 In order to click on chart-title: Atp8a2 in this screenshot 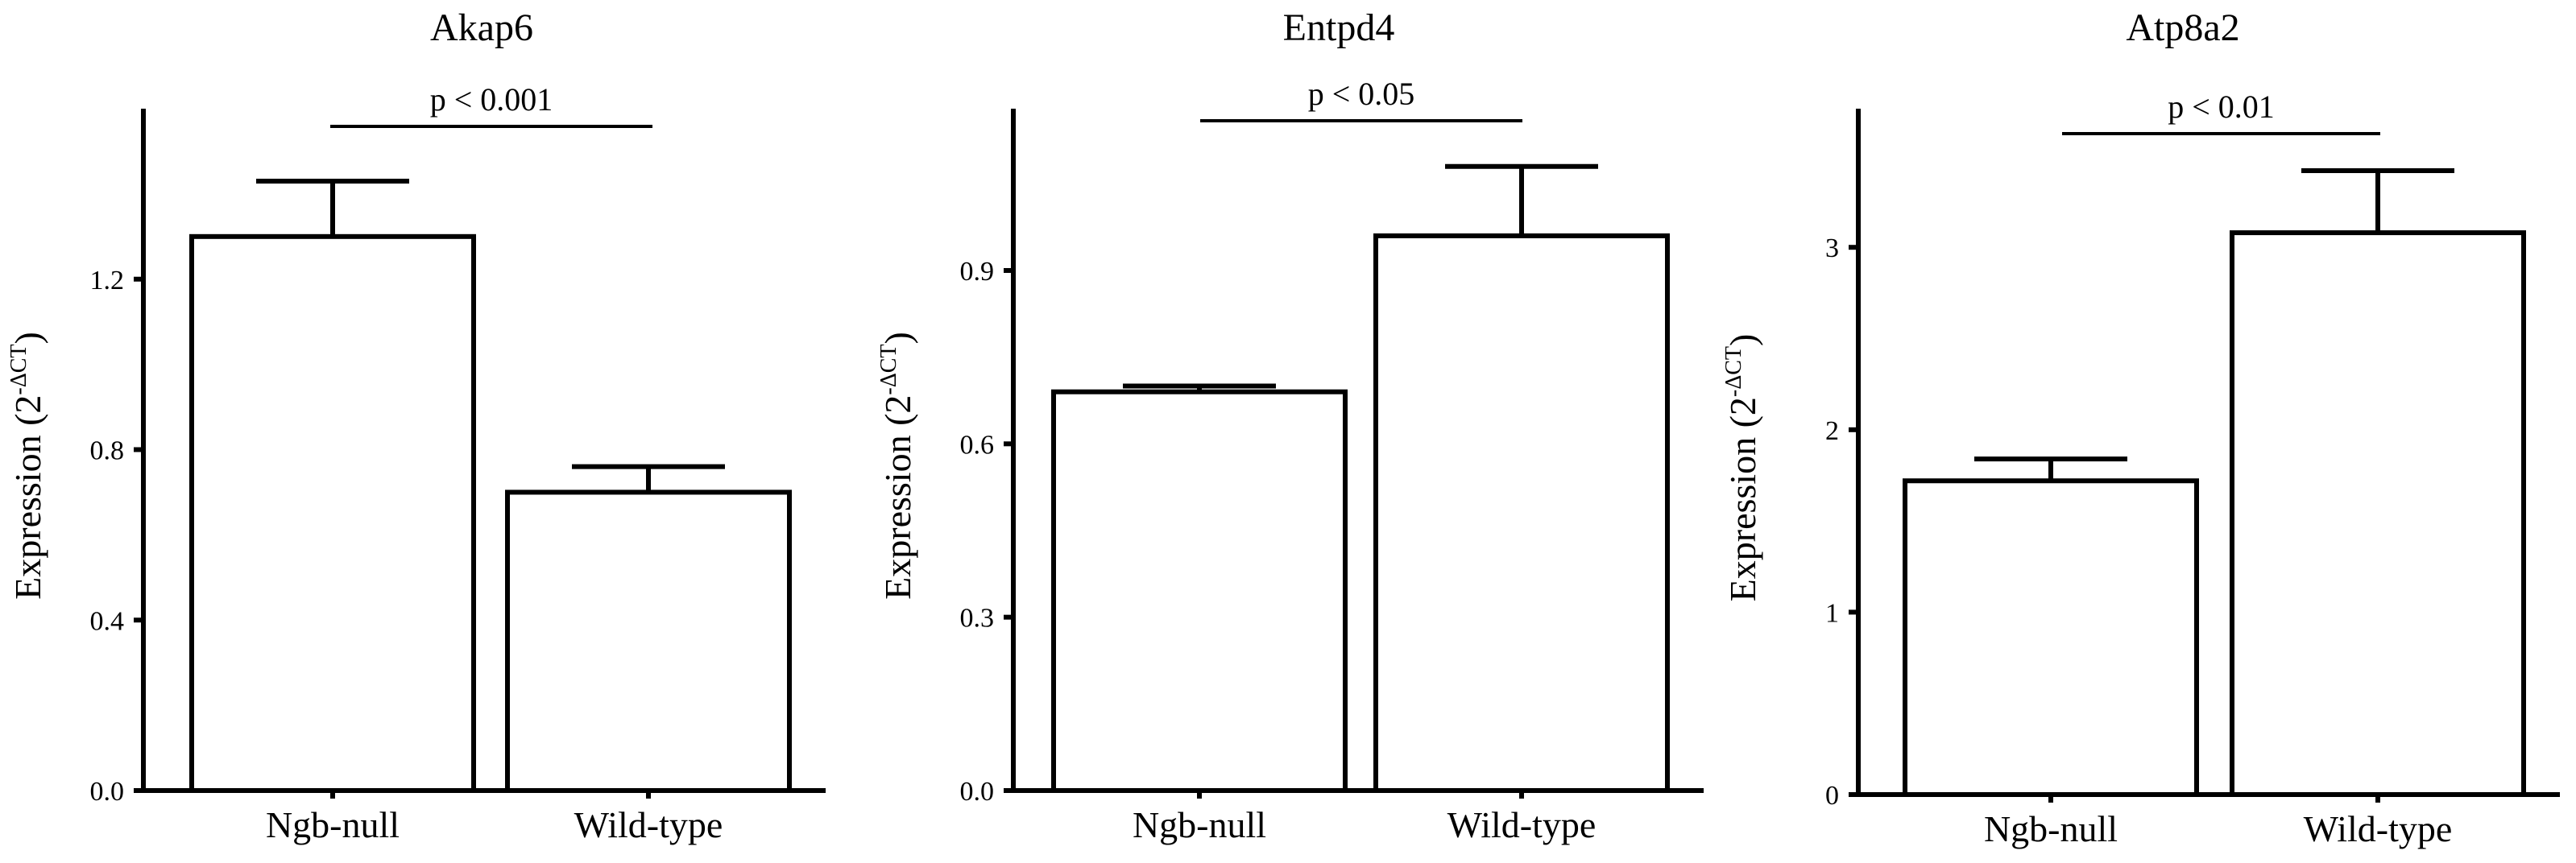, I will do `click(2182, 27)`.